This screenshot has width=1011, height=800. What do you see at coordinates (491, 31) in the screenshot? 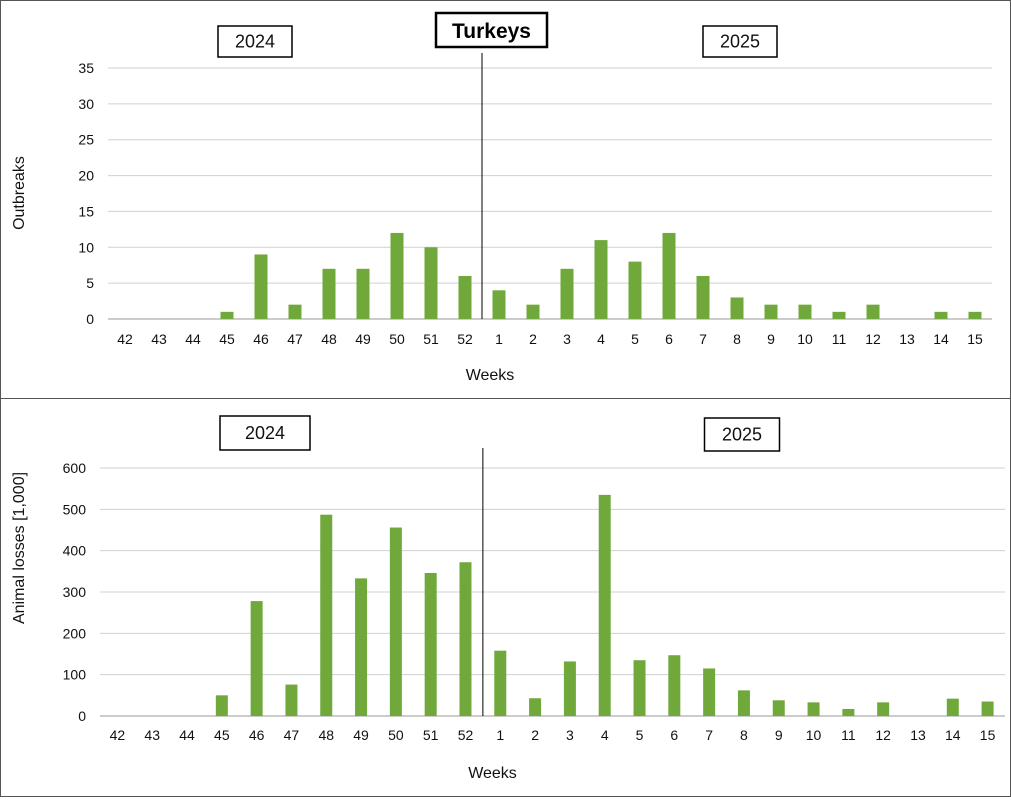
I see `chart-title: Turkeys` at bounding box center [491, 31].